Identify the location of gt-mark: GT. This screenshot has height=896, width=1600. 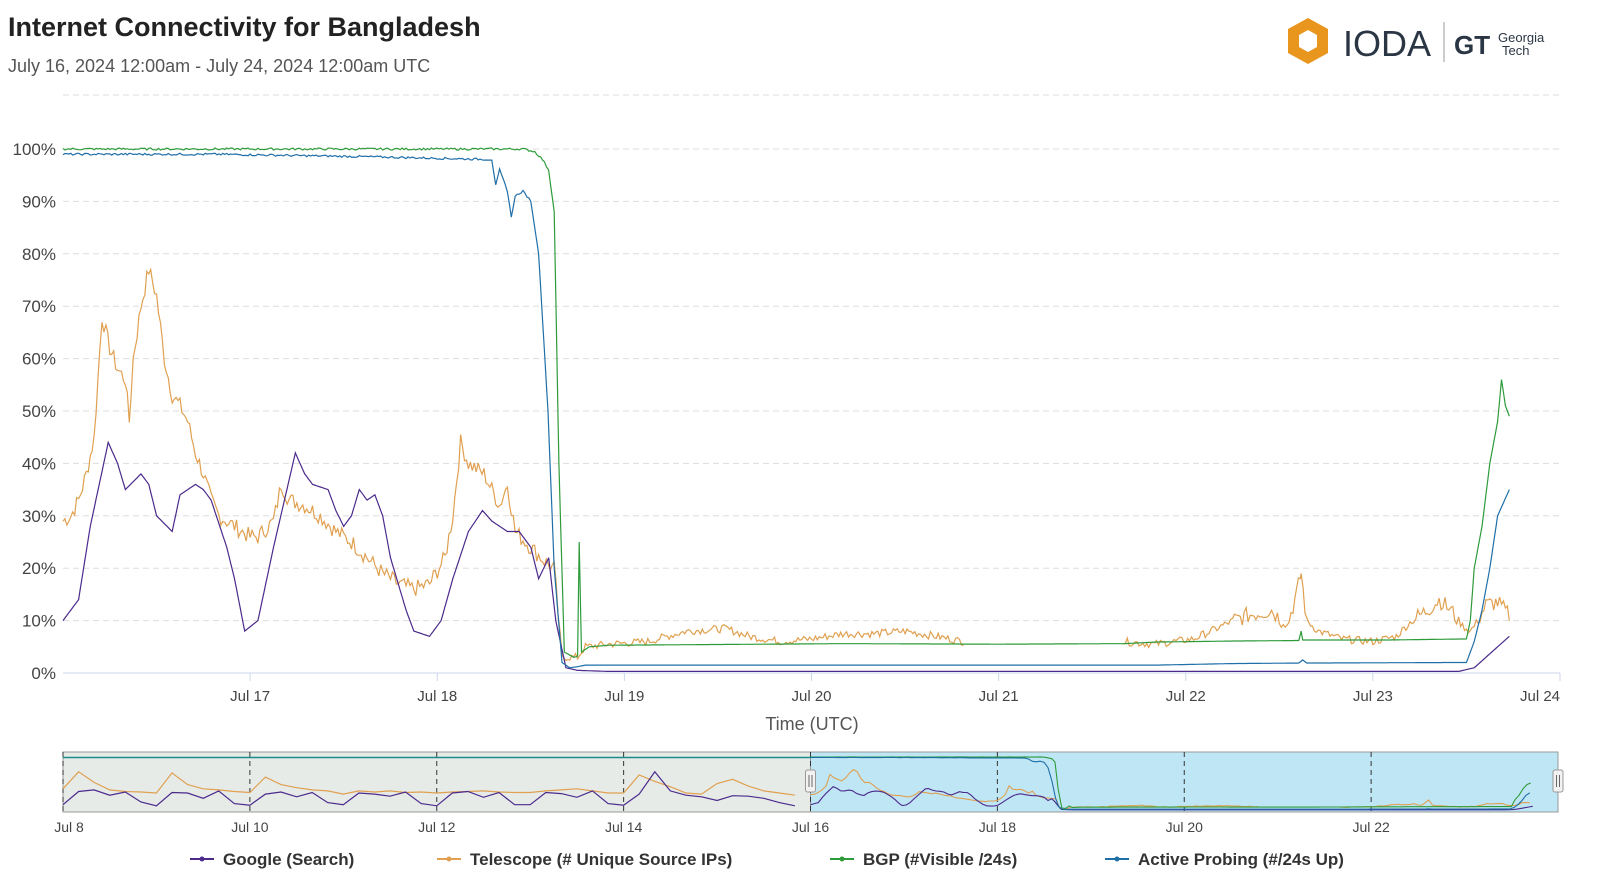
(1472, 45).